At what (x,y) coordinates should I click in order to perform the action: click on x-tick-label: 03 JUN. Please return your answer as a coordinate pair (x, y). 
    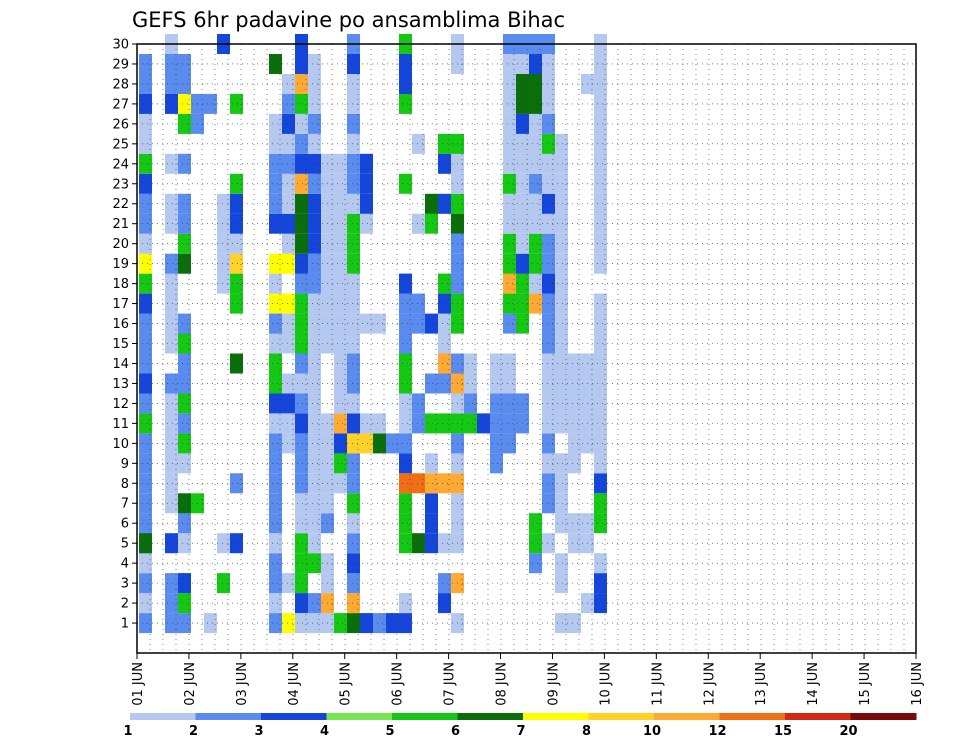
    Looking at the image, I should click on (242, 684).